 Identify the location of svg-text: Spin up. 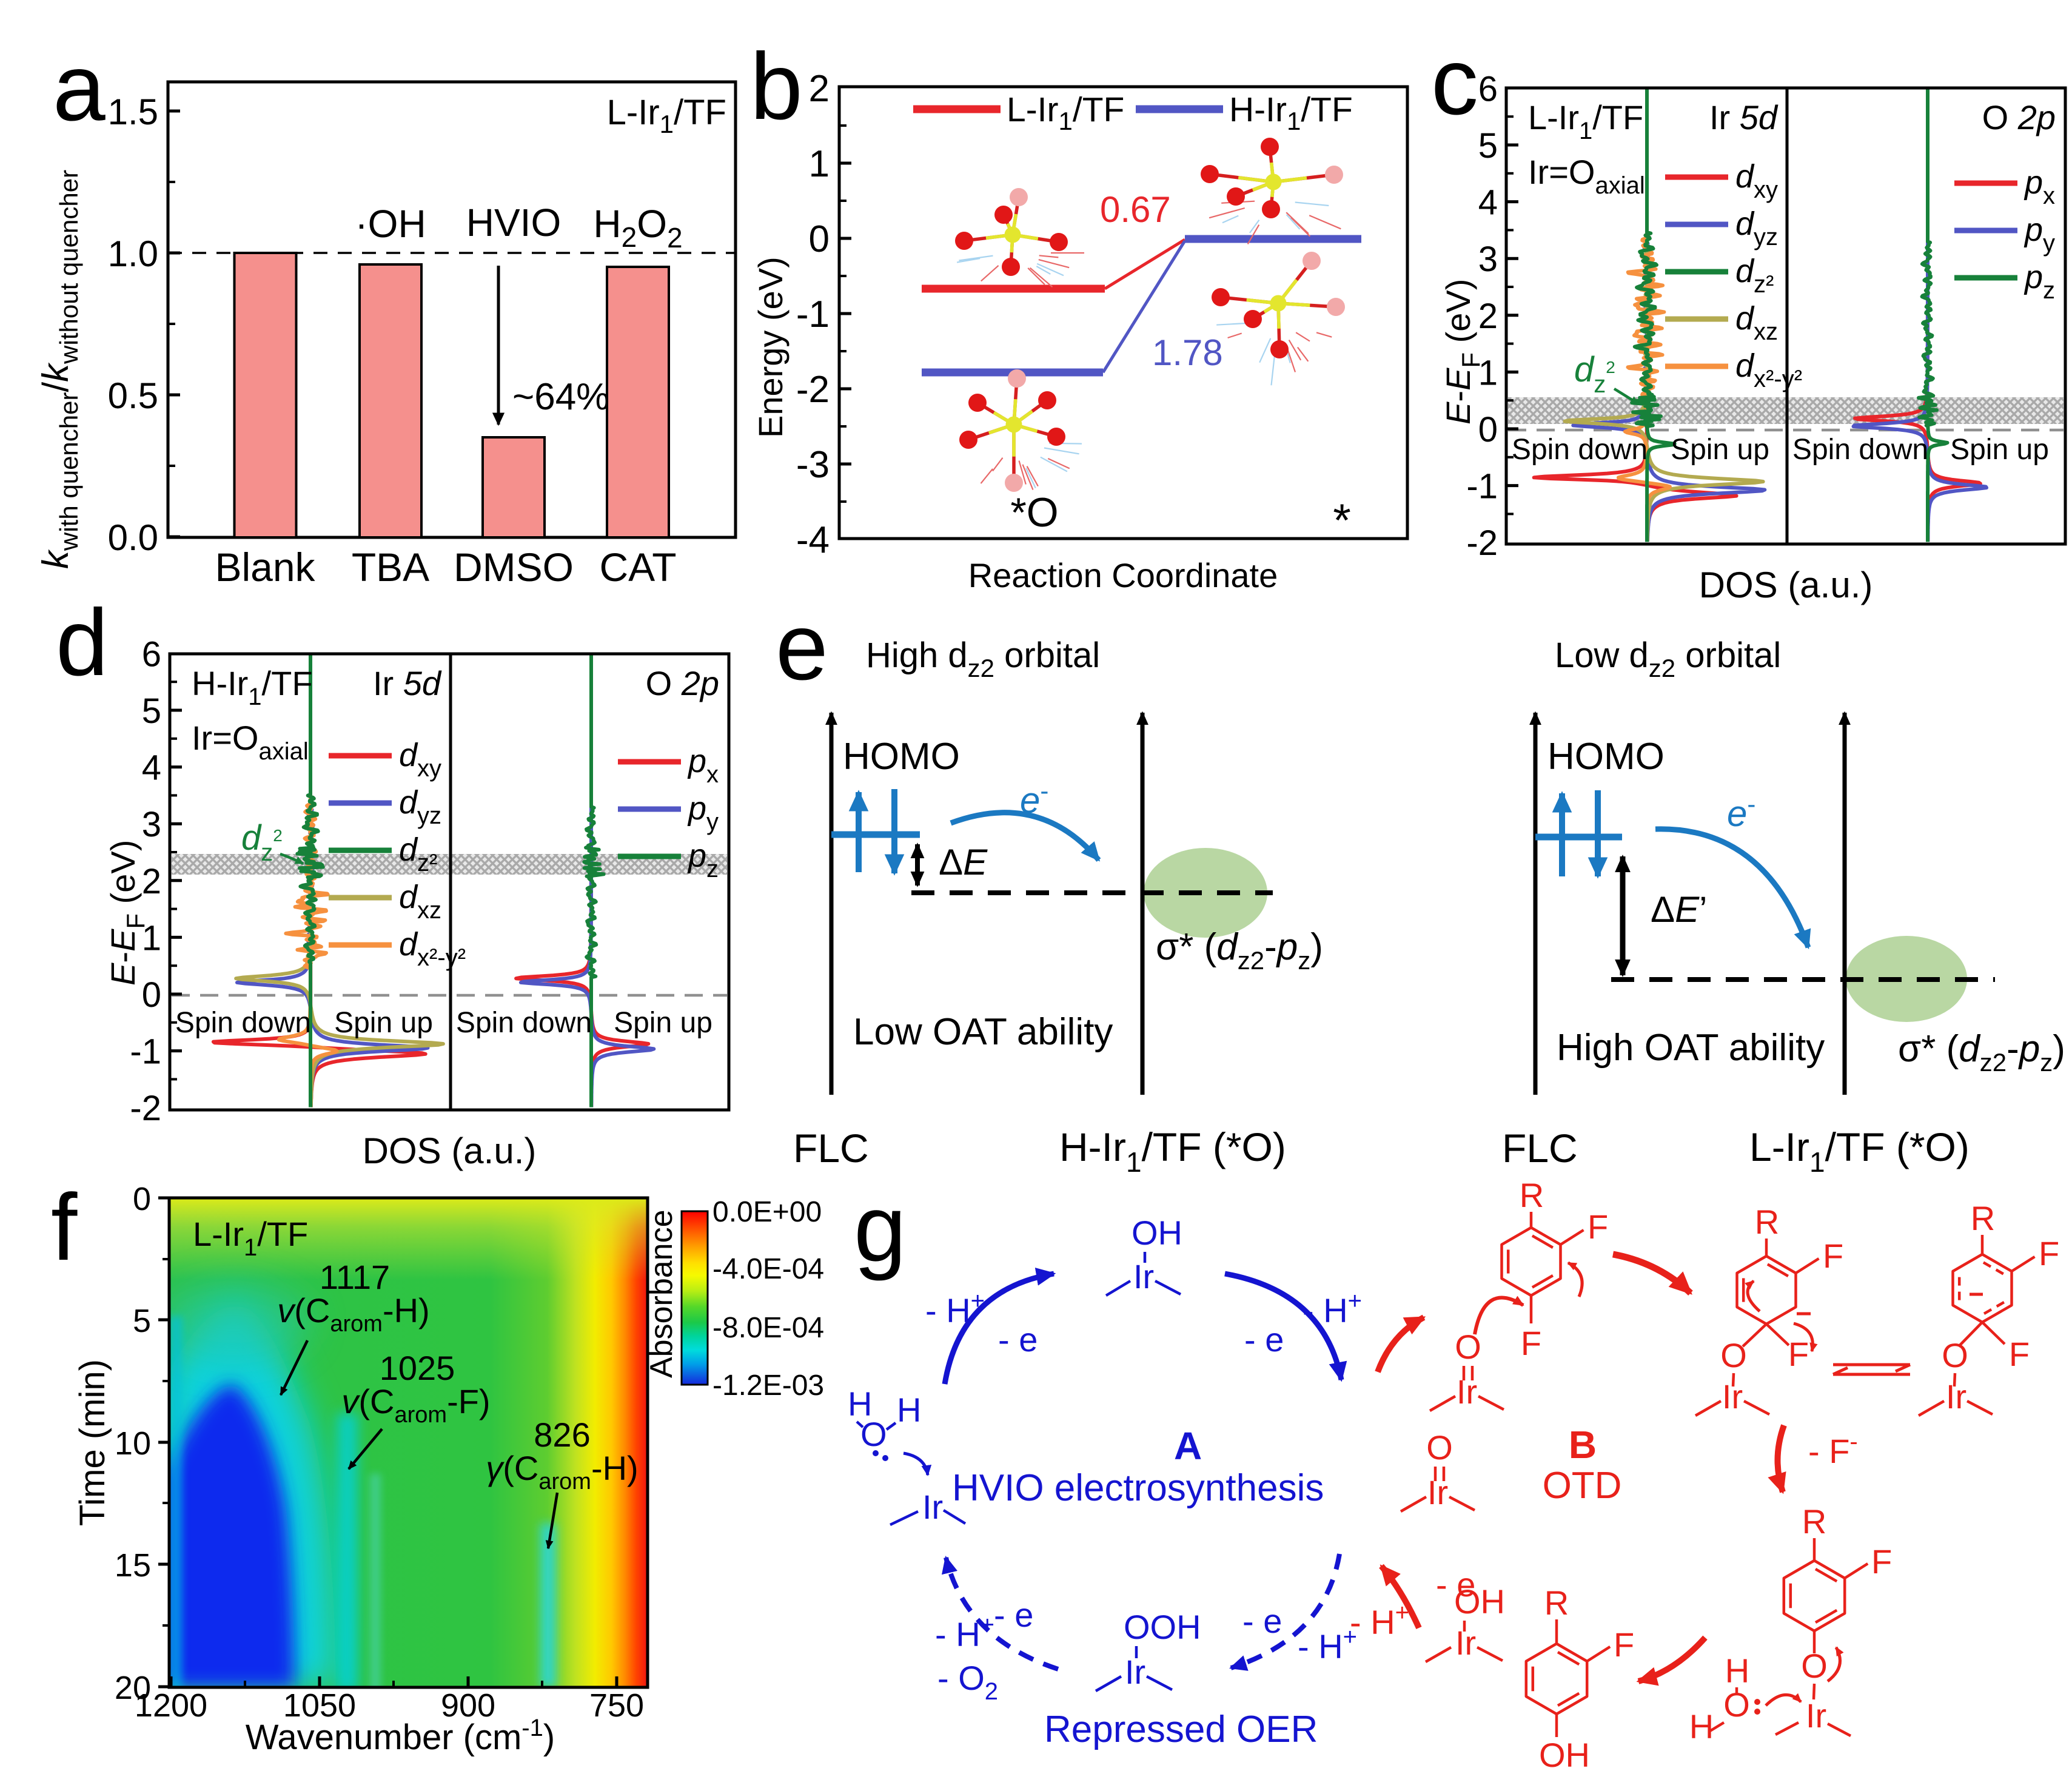
(1720, 450).